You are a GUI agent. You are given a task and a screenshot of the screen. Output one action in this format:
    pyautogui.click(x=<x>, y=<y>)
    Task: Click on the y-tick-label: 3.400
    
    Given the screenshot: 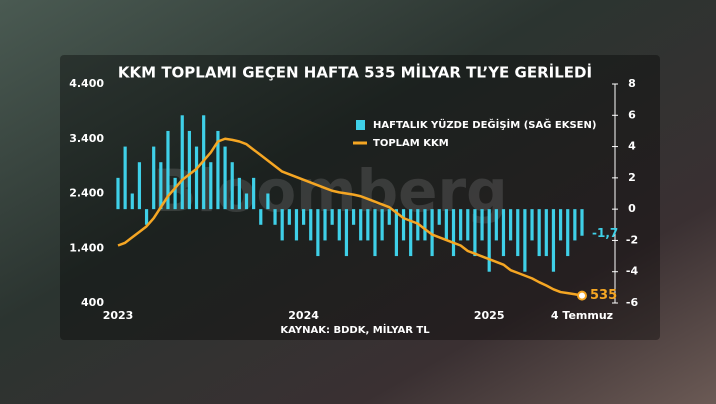 What is the action you would take?
    pyautogui.click(x=86, y=138)
    